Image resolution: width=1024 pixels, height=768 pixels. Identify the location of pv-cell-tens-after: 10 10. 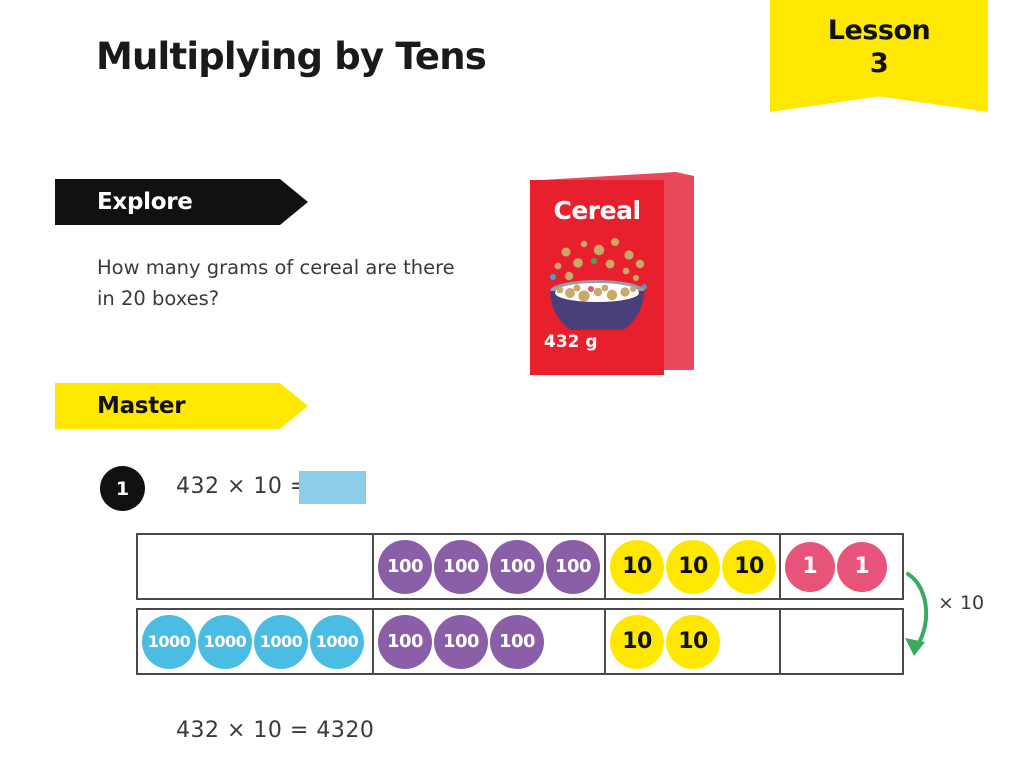
(693, 641).